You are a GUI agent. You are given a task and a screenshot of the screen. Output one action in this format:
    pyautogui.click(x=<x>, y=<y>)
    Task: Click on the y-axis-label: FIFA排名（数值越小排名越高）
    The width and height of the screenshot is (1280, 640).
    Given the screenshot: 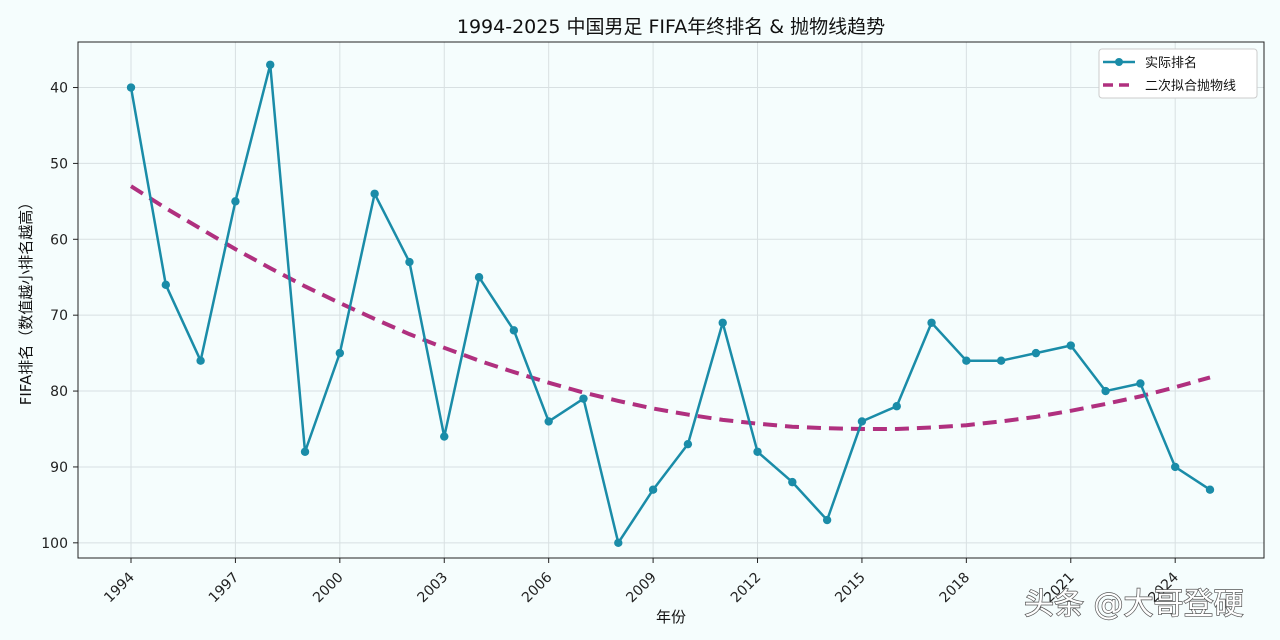 What is the action you would take?
    pyautogui.click(x=26, y=300)
    